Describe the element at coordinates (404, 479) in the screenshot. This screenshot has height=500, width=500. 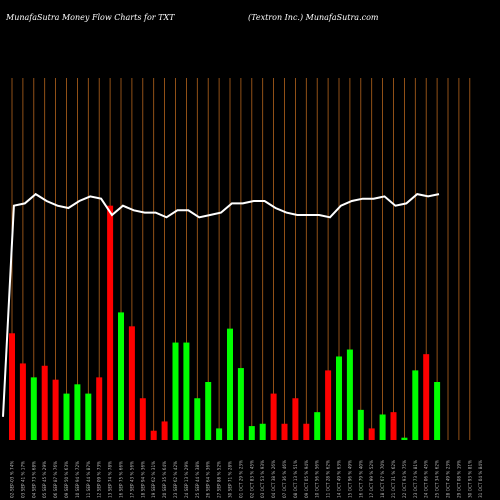
I see `x-tick-label: 22 OCT 93 % 75%` at that location.